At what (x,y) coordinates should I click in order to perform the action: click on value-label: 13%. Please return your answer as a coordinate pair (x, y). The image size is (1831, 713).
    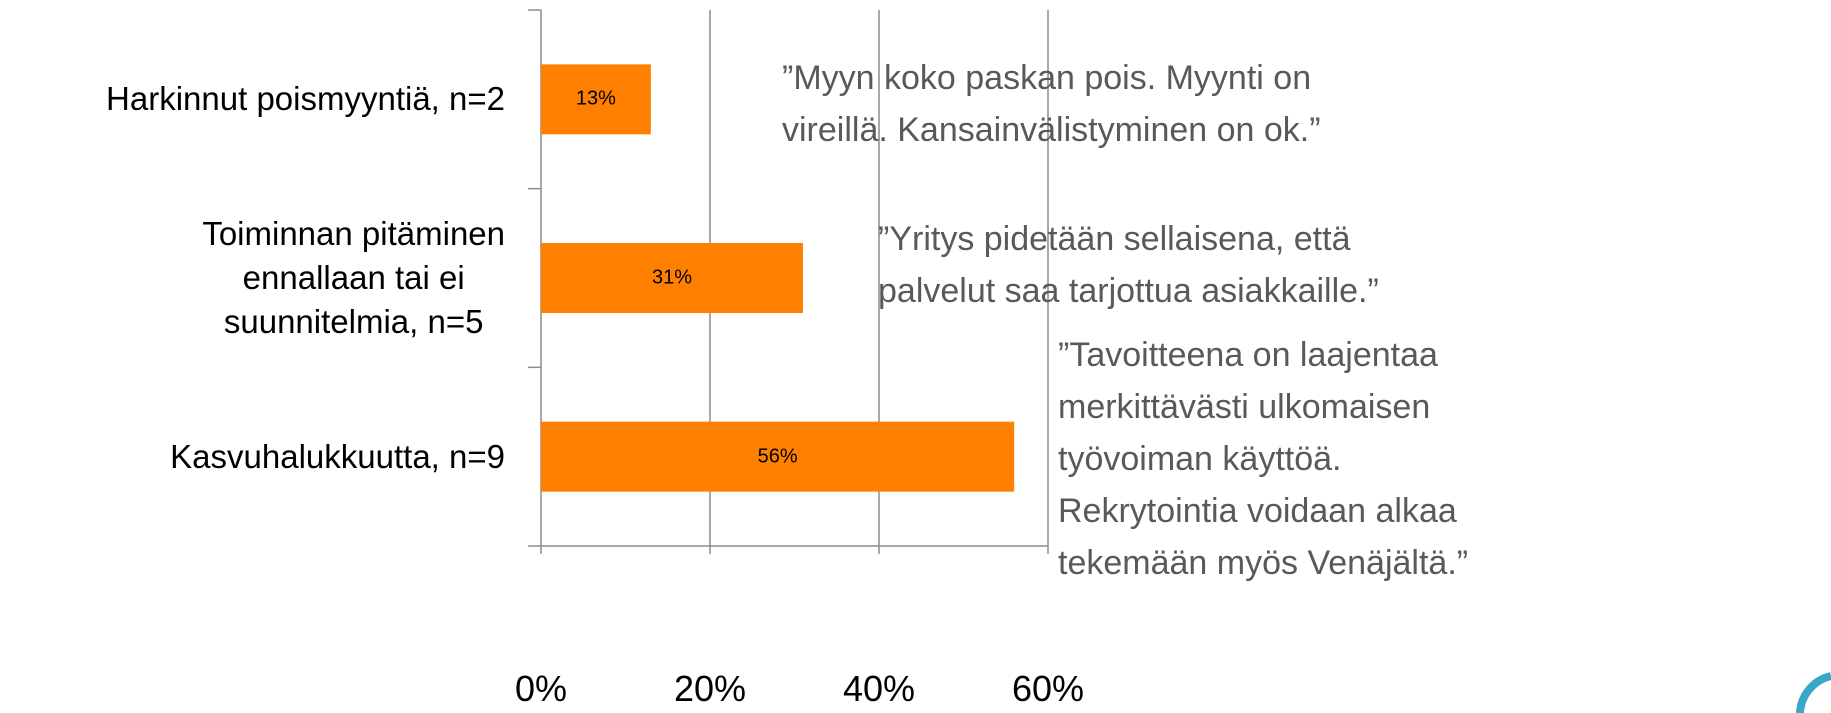
    Looking at the image, I should click on (595, 98).